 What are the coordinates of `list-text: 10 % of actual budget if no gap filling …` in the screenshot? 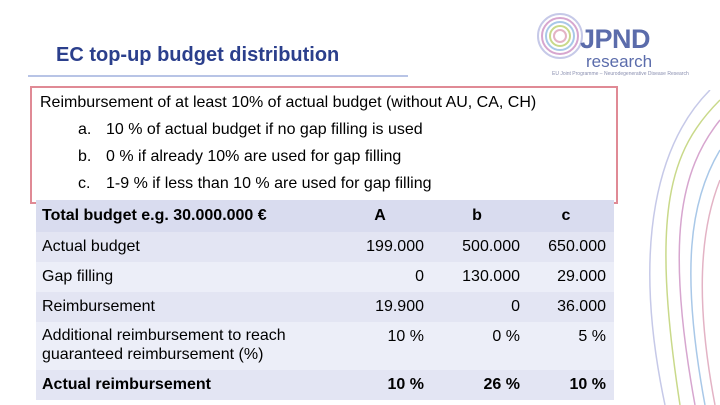 It's located at (264, 129).